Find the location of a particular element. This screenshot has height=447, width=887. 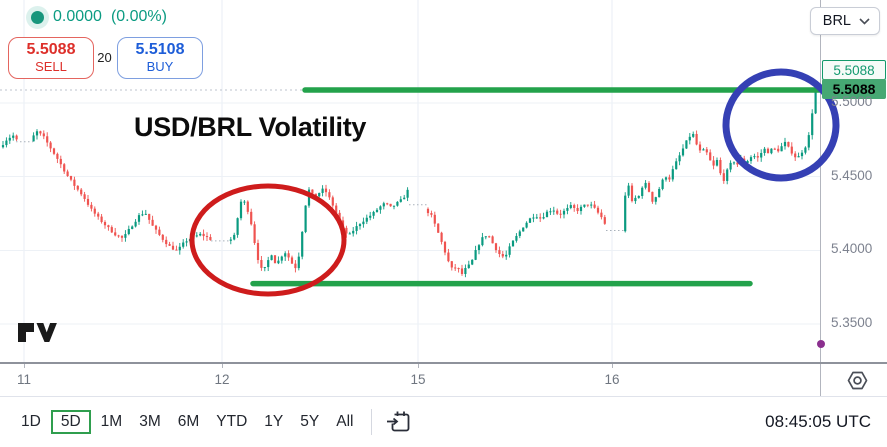

range-button-5d: 5D is located at coordinates (70, 422).